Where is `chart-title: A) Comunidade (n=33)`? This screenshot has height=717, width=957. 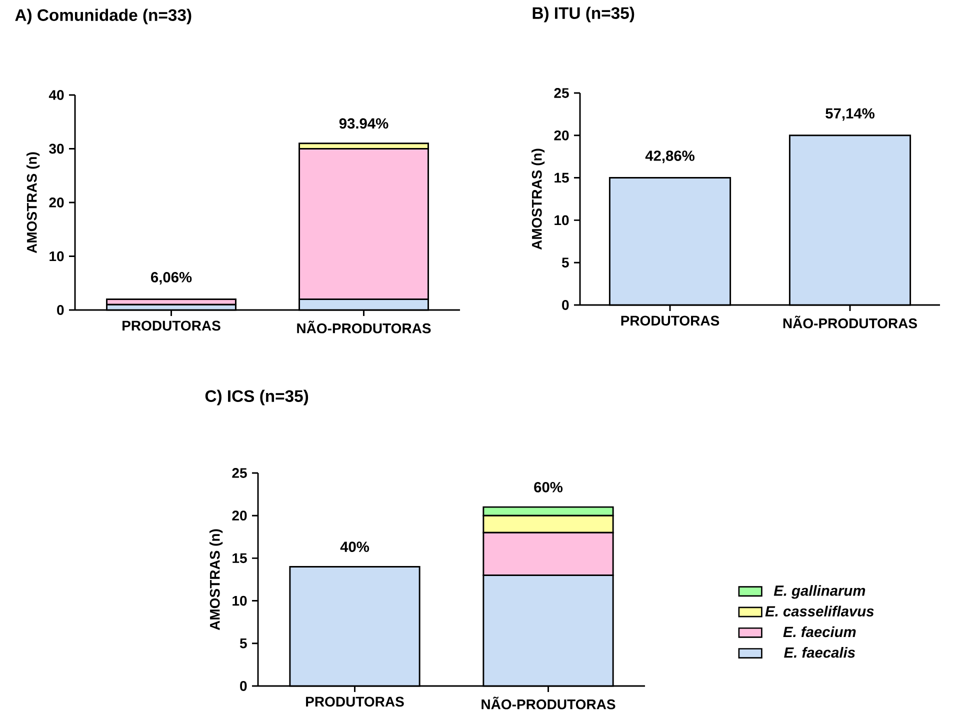 chart-title: A) Comunidade (n=33) is located at coordinates (103, 16).